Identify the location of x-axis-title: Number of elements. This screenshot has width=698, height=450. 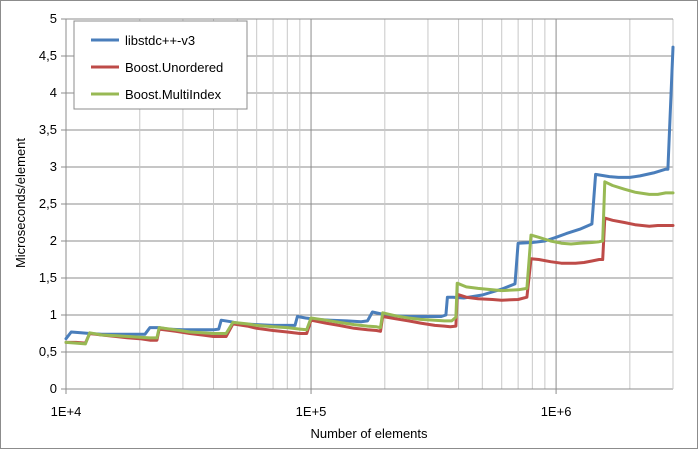
(369, 433).